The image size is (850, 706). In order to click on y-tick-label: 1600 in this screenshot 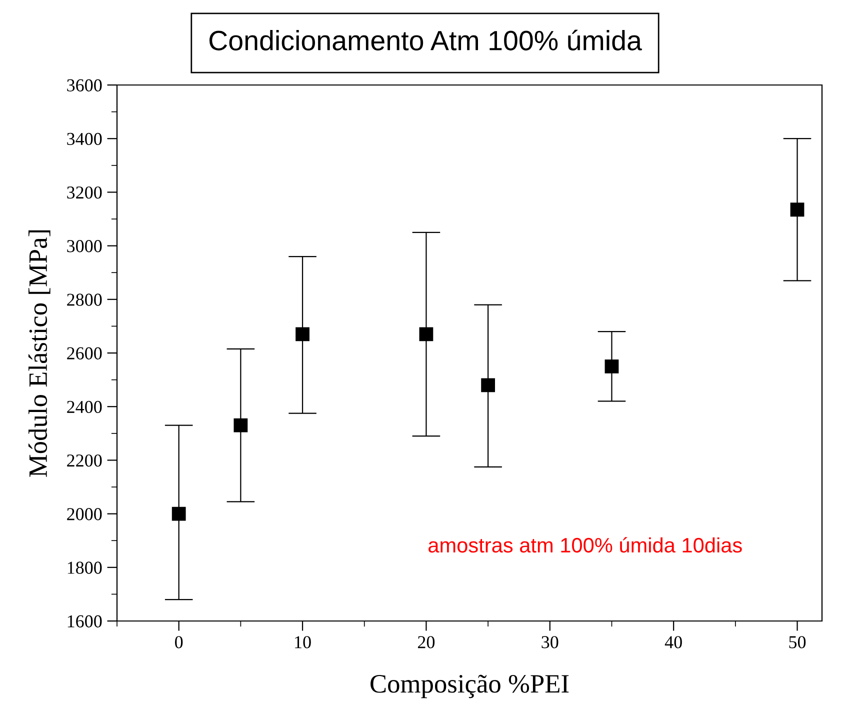, I will do `click(85, 621)`.